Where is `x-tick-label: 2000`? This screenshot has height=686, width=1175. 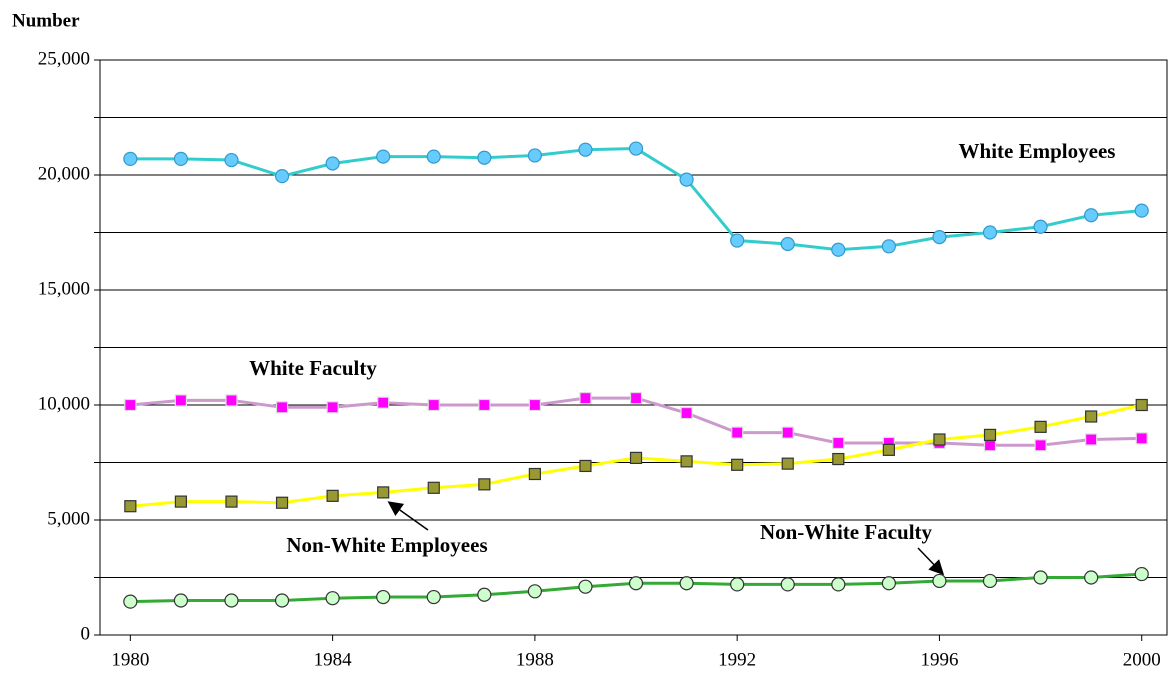
x-tick-label: 2000 is located at coordinates (1142, 659).